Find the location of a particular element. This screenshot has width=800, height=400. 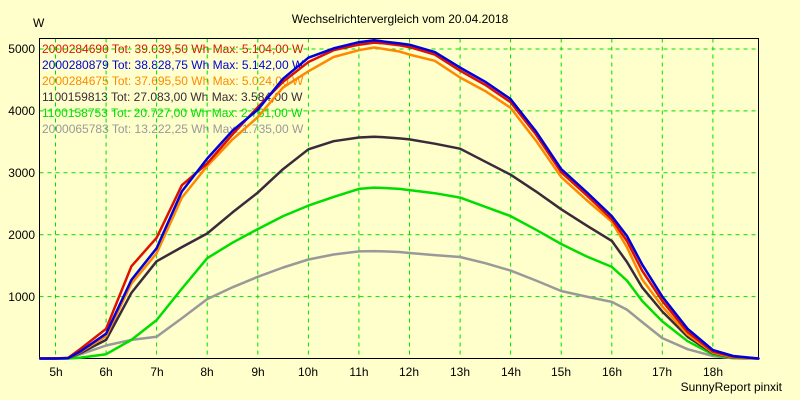

x-tick-label: 7h is located at coordinates (157, 372).